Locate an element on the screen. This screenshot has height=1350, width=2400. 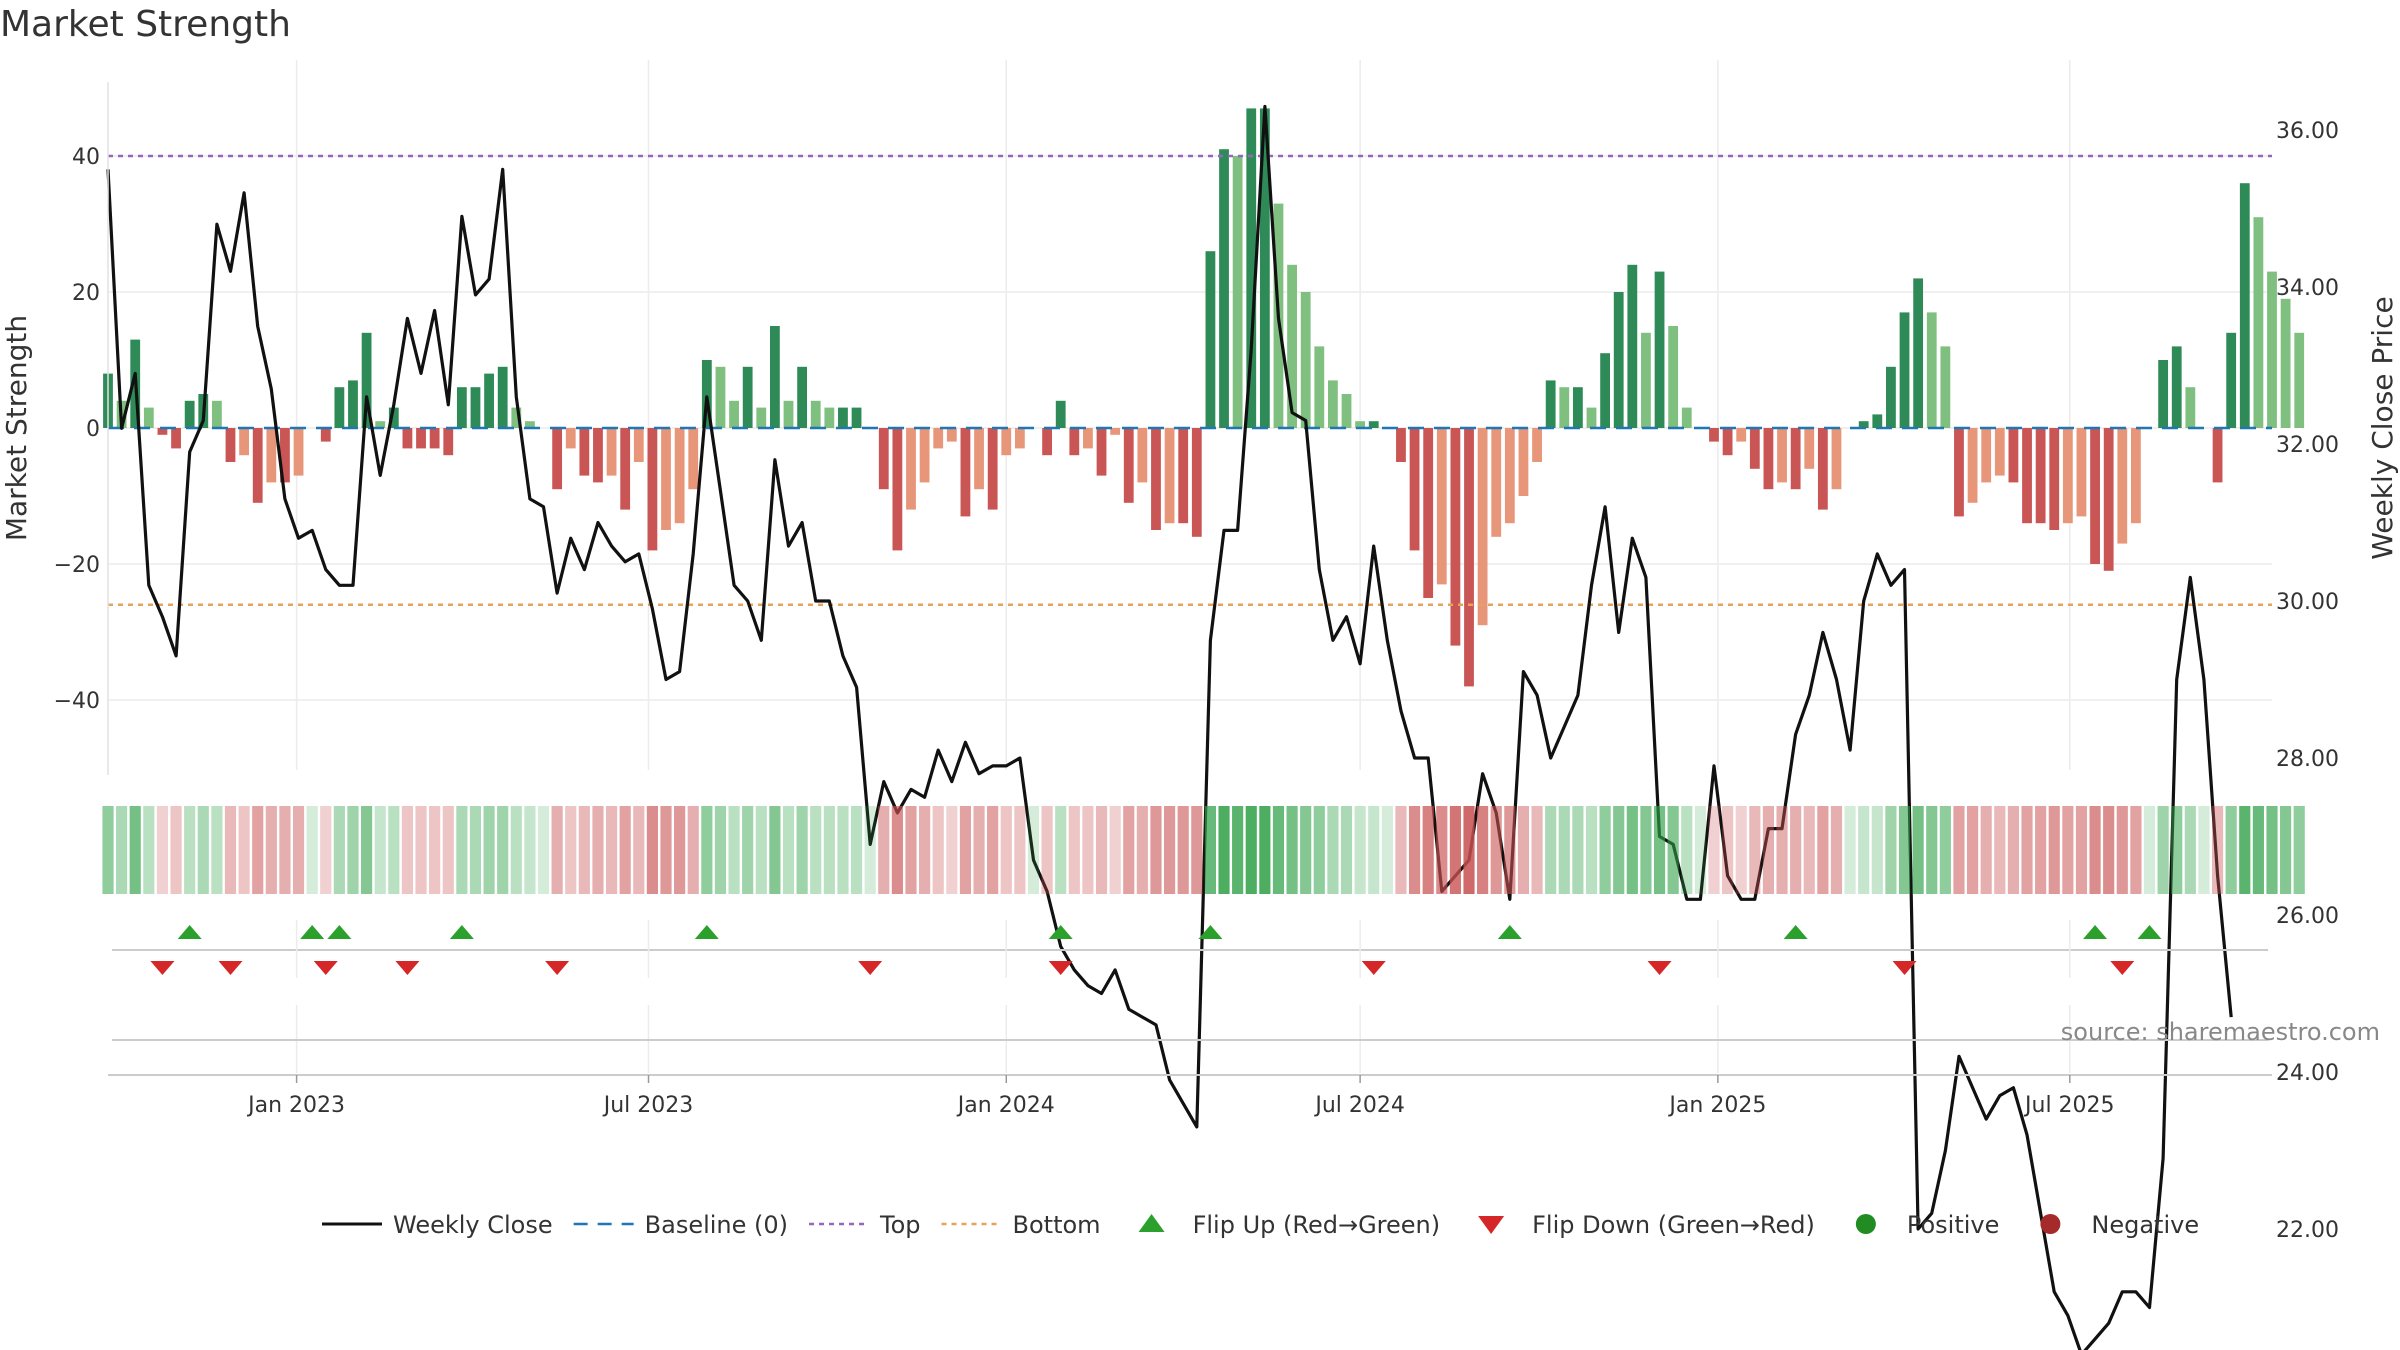
legend-label: Baseline (0) is located at coordinates (716, 1225).